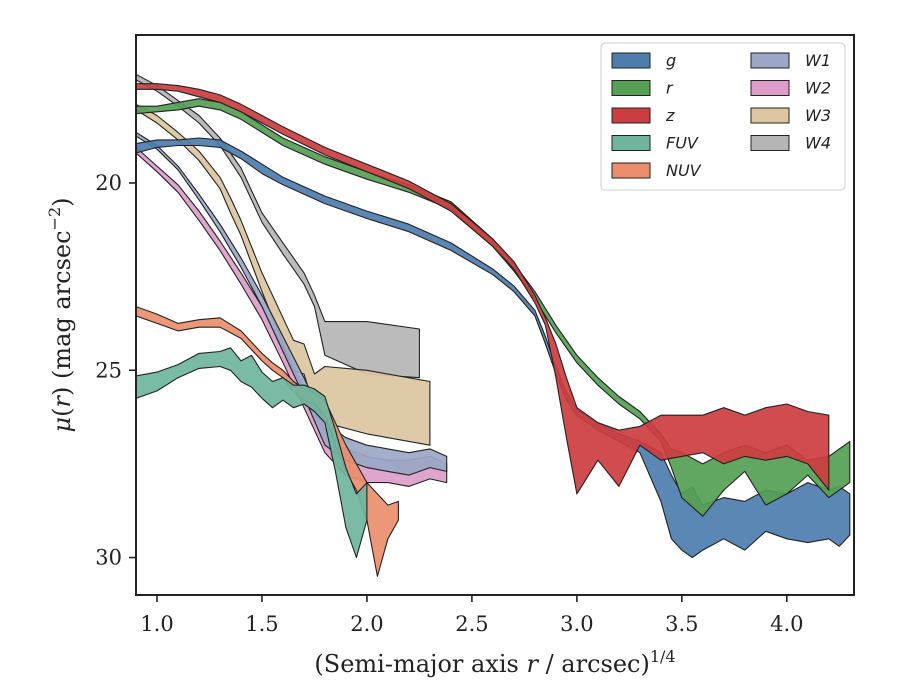 The image size is (900, 700). I want to click on y-tick-label: 20, so click(108, 183).